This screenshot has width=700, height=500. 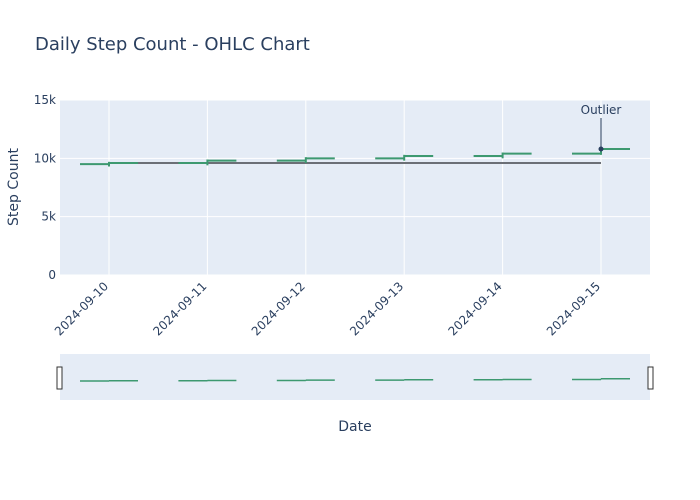 I want to click on range-slider, so click(x=355, y=377).